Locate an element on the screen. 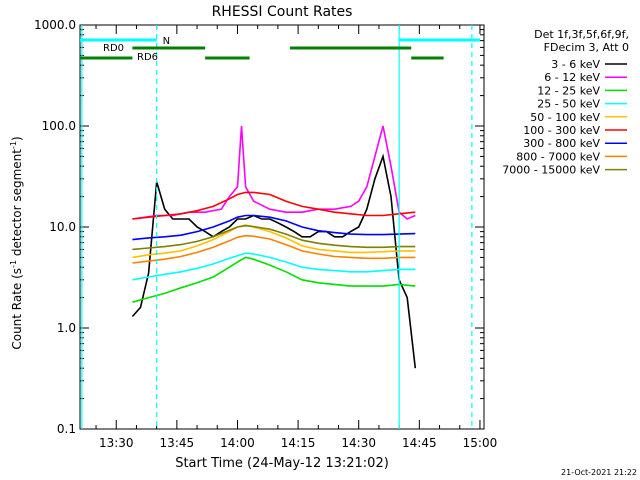 This screenshot has height=480, width=640. legend-label: 25 - 50 keV is located at coordinates (568, 104).